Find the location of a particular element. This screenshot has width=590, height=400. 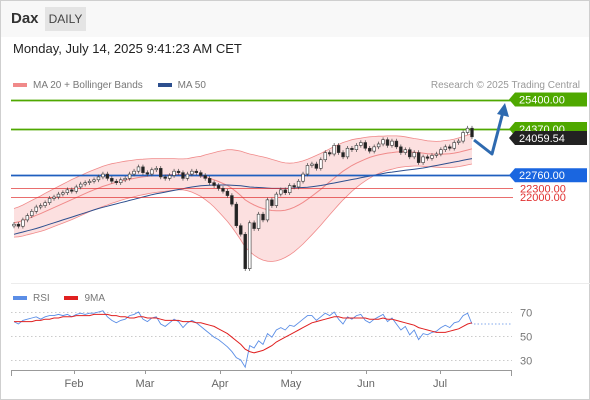

price-label-22300.00: 22300.00 is located at coordinates (543, 189).